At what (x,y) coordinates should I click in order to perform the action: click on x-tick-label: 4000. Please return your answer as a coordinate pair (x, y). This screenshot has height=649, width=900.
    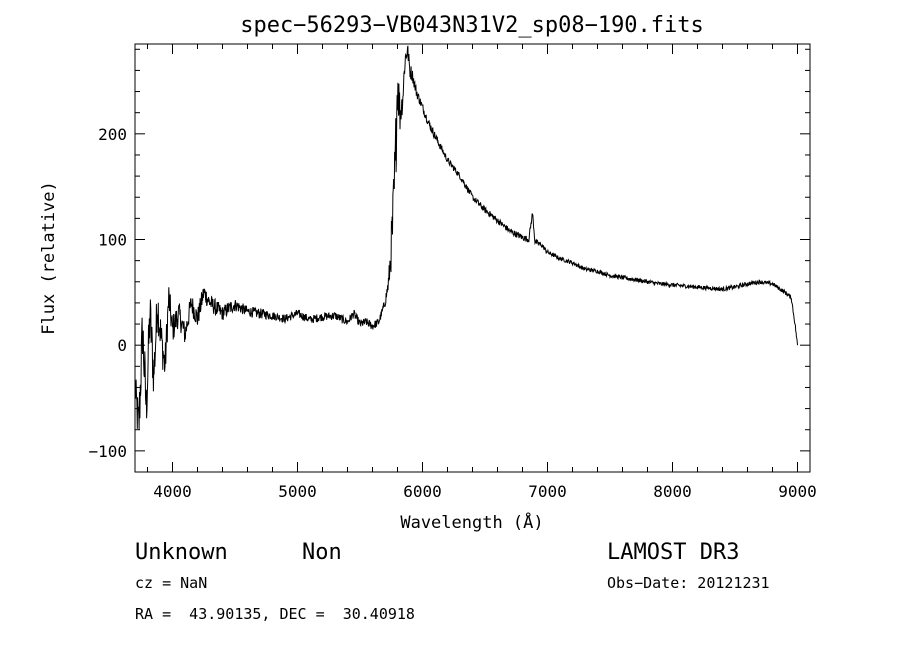
    Looking at the image, I should click on (172, 491).